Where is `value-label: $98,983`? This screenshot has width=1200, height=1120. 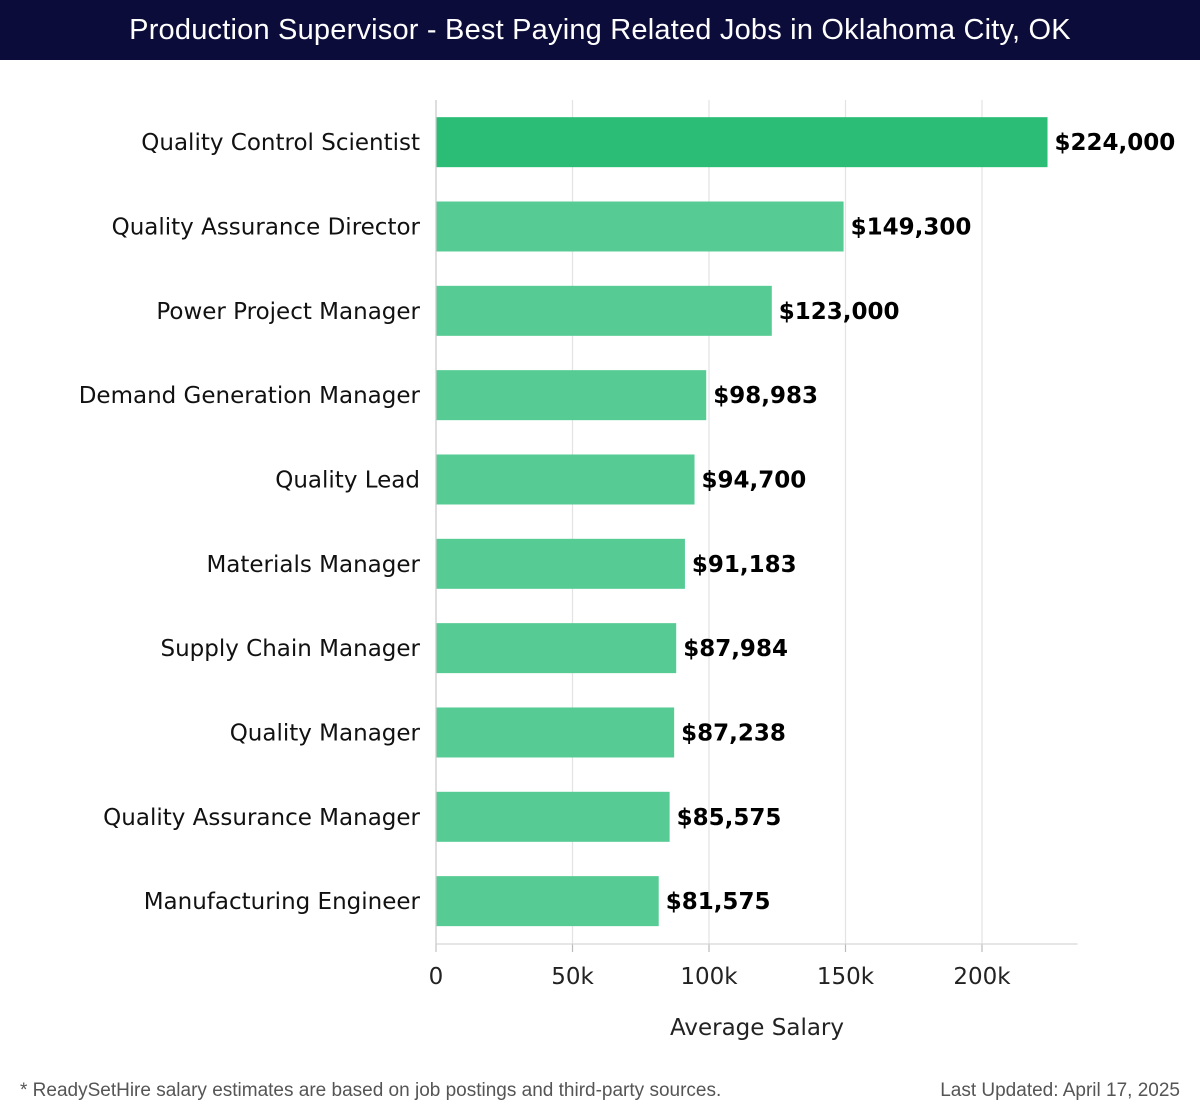 value-label: $98,983 is located at coordinates (765, 396).